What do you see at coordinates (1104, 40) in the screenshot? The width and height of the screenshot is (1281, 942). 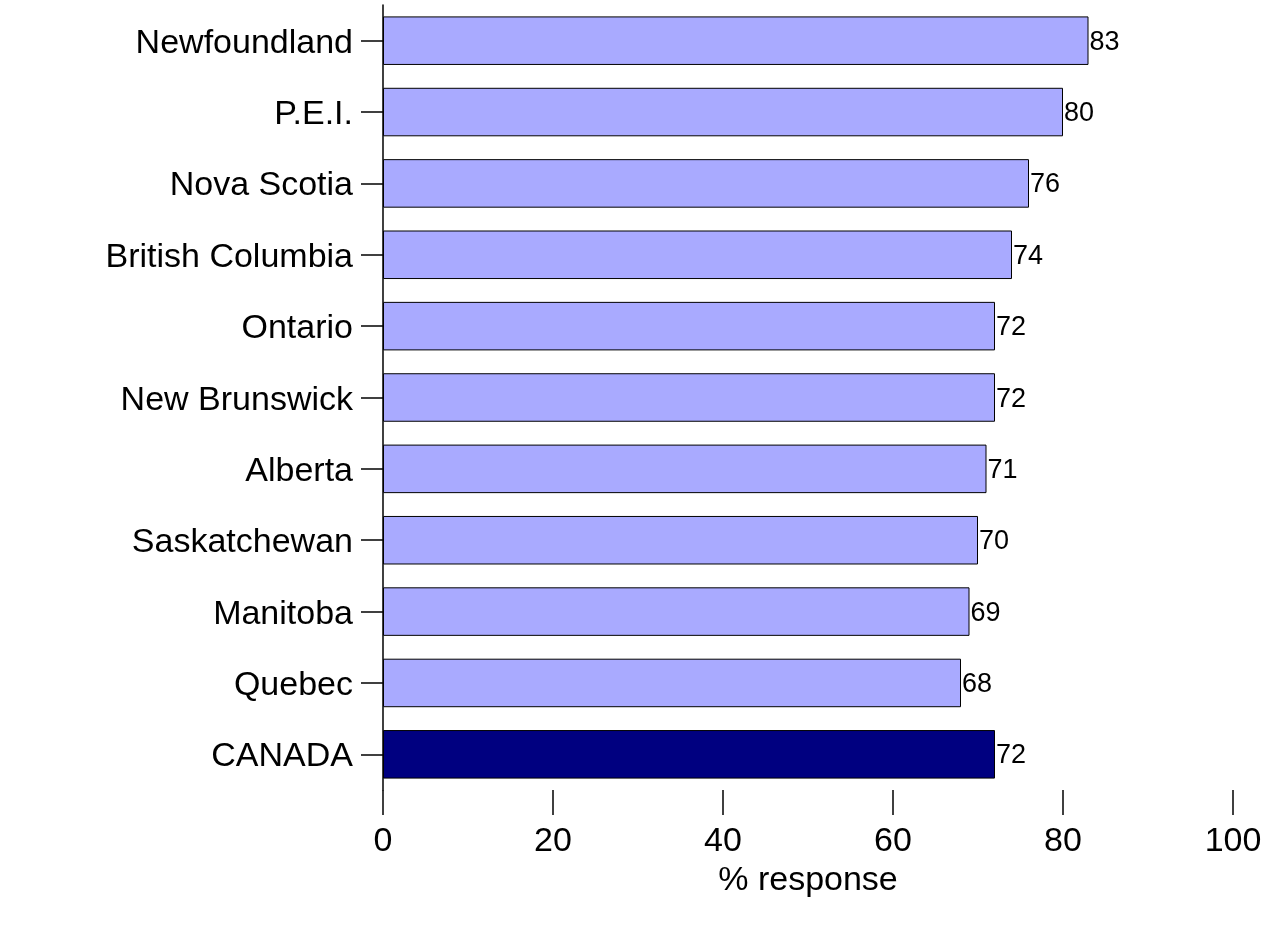 I see `data-label: 83` at bounding box center [1104, 40].